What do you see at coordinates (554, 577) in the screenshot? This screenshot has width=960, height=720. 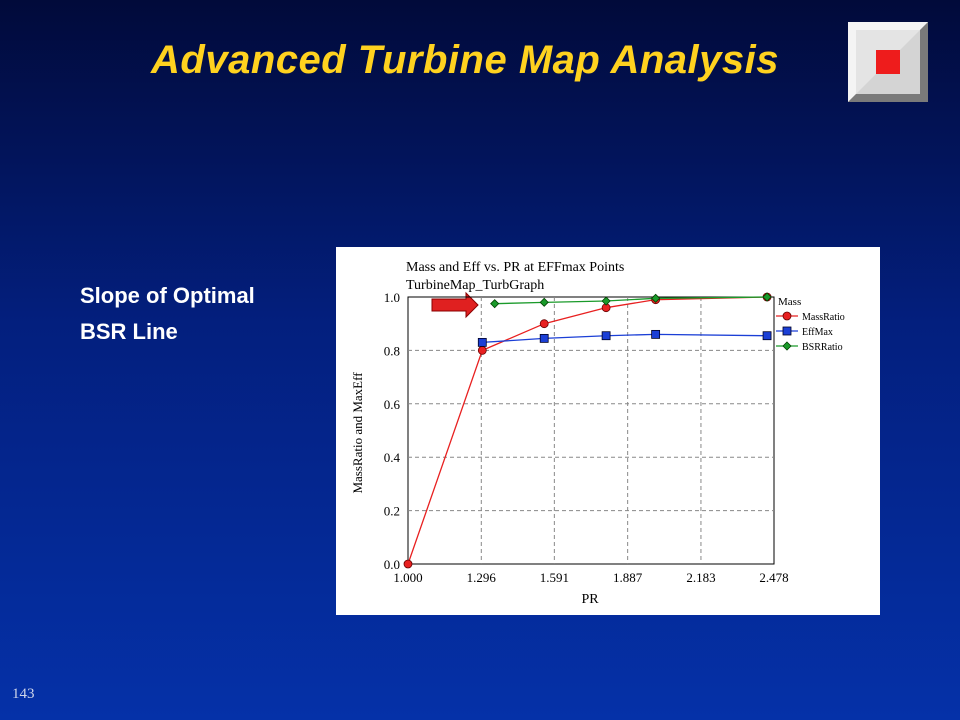 I see `x-tick-label: 1.591` at bounding box center [554, 577].